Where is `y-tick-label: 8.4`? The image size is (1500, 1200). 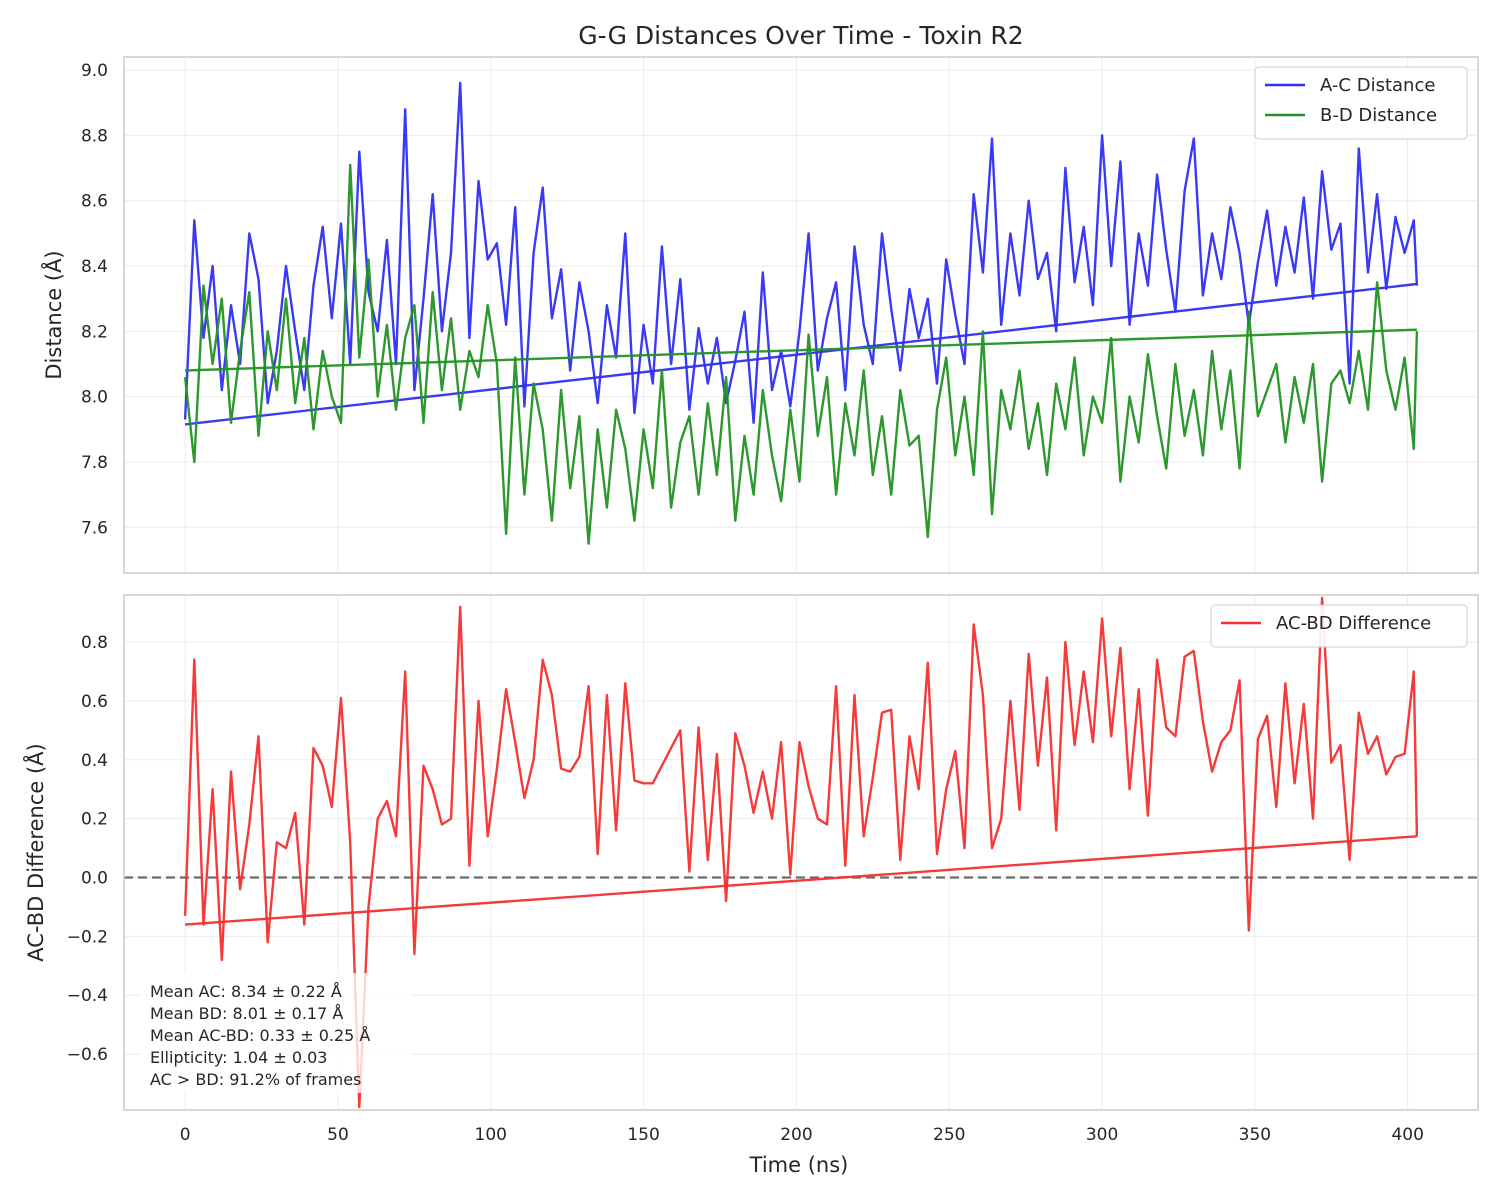 y-tick-label: 8.4 is located at coordinates (94, 267).